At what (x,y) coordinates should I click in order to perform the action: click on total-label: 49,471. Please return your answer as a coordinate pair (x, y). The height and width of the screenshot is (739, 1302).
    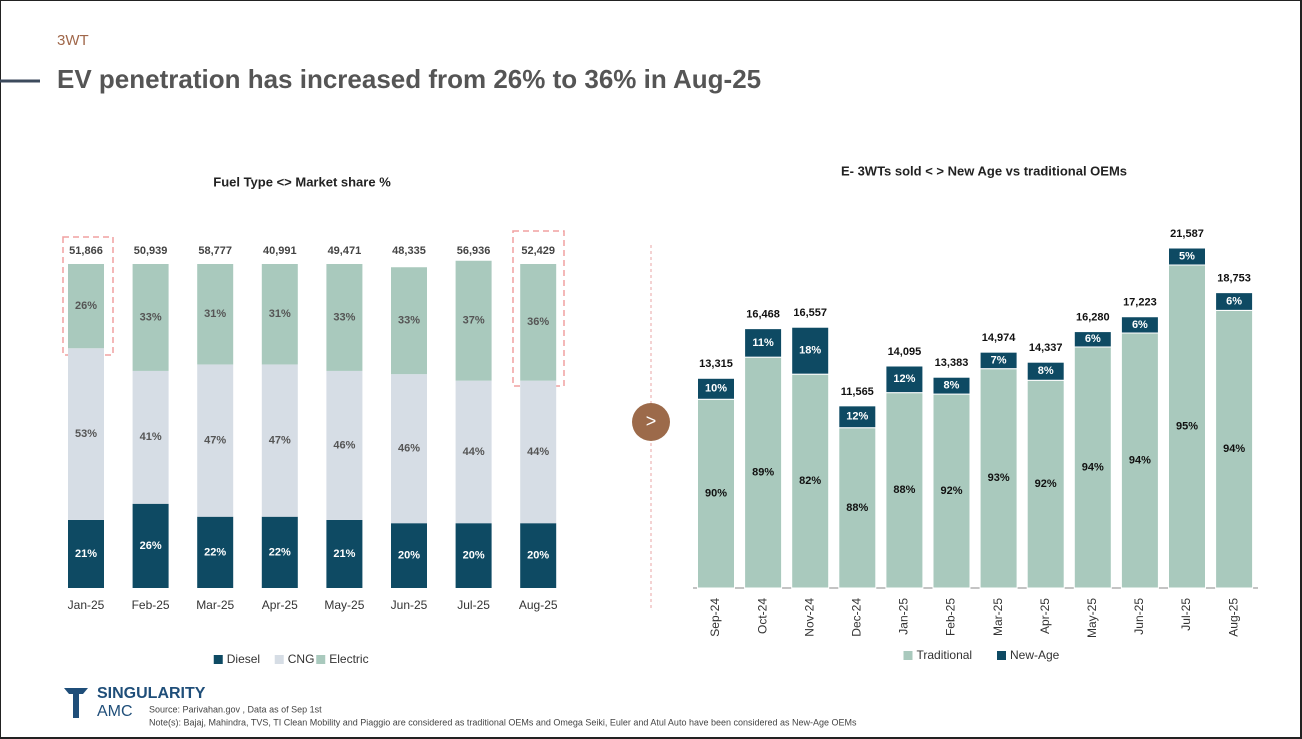
    Looking at the image, I should click on (345, 251).